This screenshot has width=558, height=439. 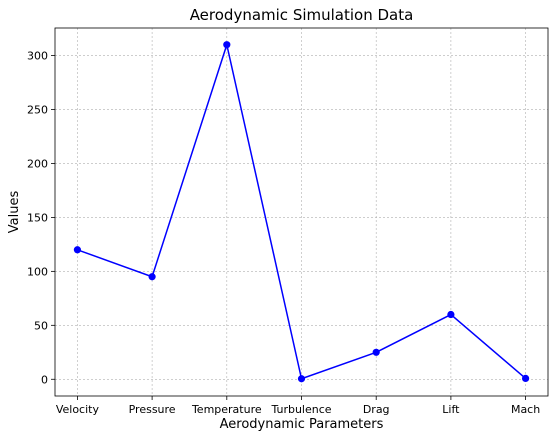 What do you see at coordinates (302, 15) in the screenshot?
I see `chart-title: Aerodynamic Simulation Data` at bounding box center [302, 15].